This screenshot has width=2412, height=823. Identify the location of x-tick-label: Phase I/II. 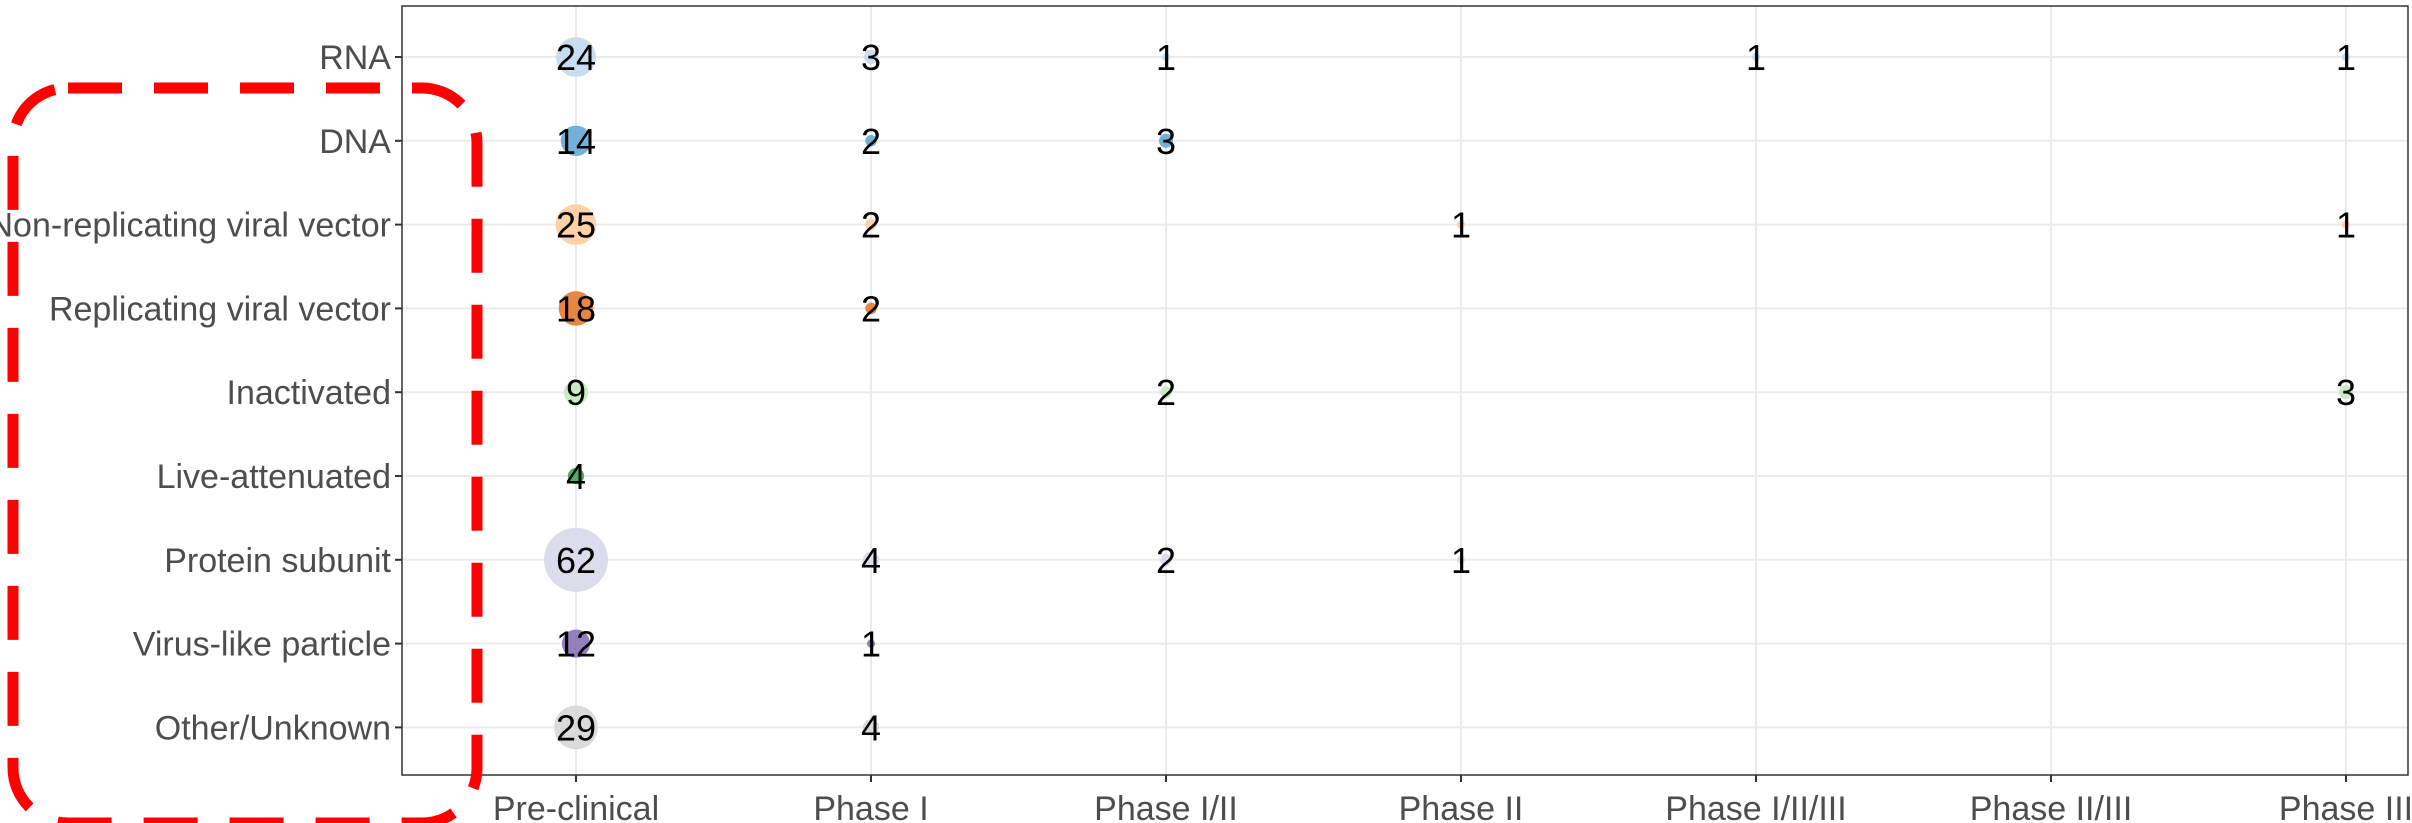
(1166, 806).